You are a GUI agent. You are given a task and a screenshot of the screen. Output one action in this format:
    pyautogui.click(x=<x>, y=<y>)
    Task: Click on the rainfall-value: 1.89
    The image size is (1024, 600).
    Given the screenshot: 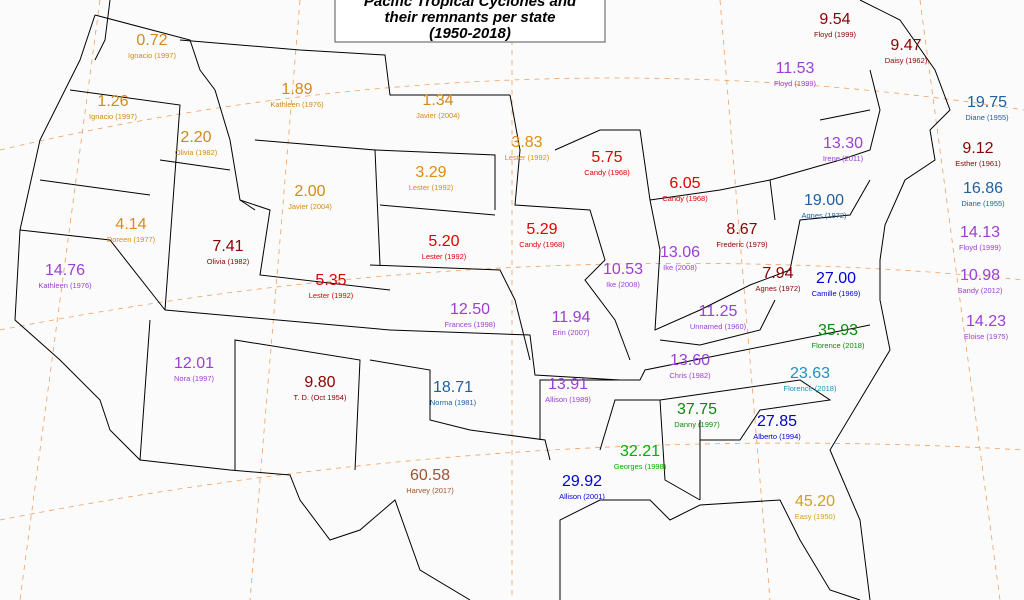 What is the action you would take?
    pyautogui.click(x=296, y=89)
    